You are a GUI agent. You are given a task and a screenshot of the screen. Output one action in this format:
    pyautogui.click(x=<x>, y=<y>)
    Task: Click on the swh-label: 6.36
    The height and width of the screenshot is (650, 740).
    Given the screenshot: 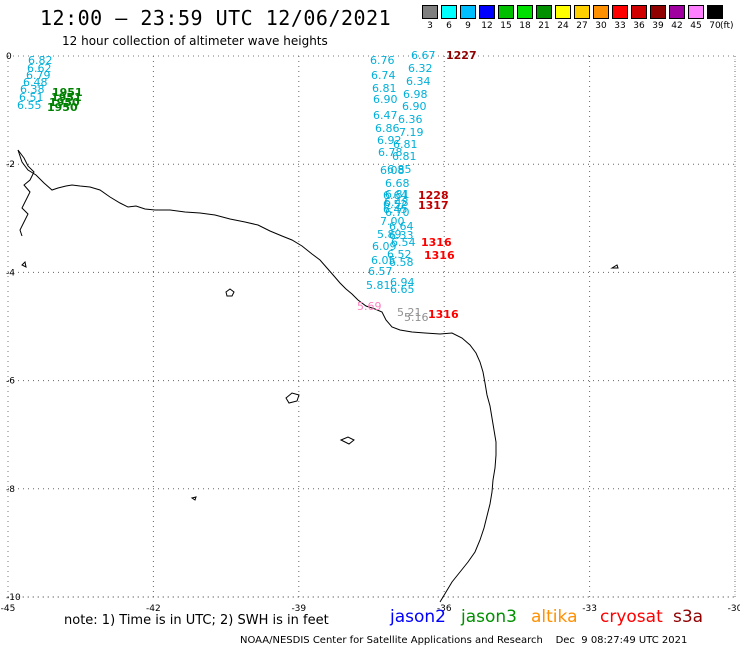 What is the action you would take?
    pyautogui.click(x=410, y=119)
    